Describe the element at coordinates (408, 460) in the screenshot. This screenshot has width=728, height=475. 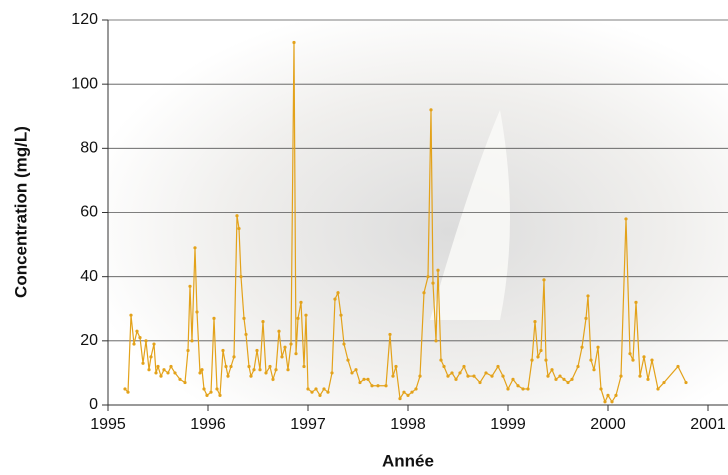
I see `x-axis-title: Année` at that location.